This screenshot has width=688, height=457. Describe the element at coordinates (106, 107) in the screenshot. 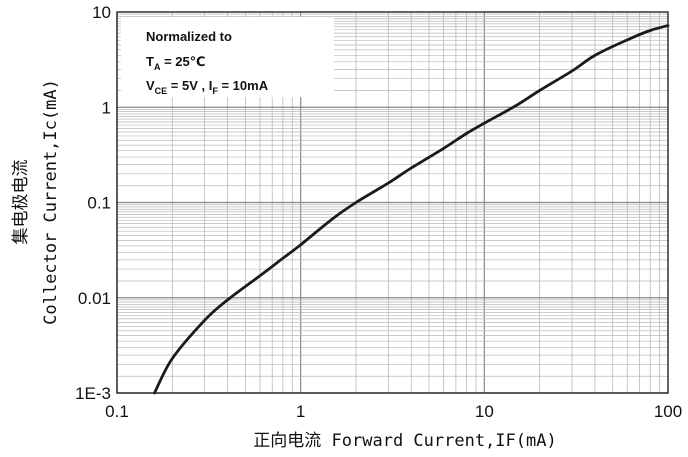

I see `y-tick-label: 1` at that location.